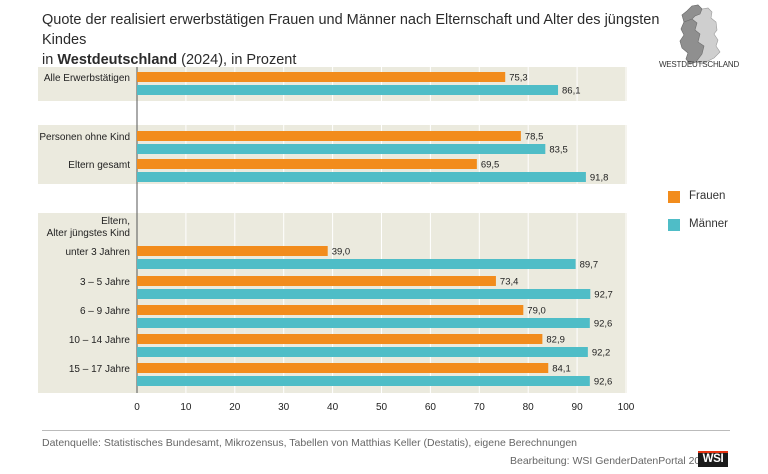 The height and width of the screenshot is (474, 768). What do you see at coordinates (356, 264) in the screenshot?
I see `bar-m-nner-unter-3-jahren` at bounding box center [356, 264].